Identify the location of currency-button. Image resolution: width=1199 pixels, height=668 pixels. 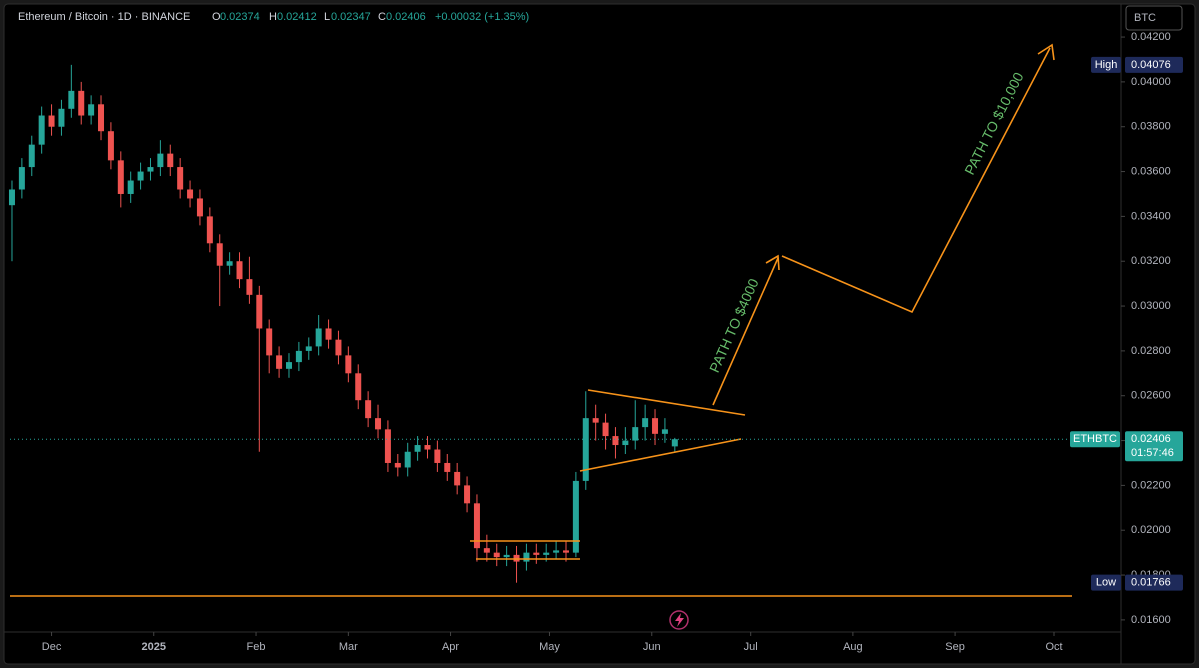
(1154, 18).